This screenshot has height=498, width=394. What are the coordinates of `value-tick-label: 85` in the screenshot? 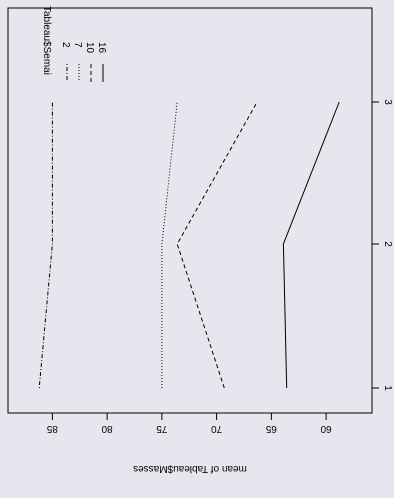 It's located at (52, 428).